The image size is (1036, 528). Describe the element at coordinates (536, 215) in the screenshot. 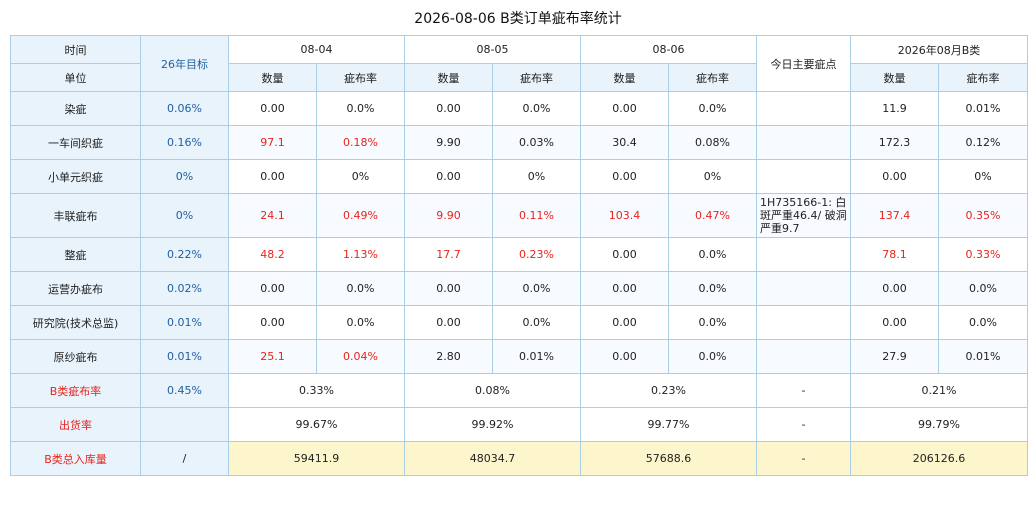

I see `rate-cell: 0.11%` at that location.